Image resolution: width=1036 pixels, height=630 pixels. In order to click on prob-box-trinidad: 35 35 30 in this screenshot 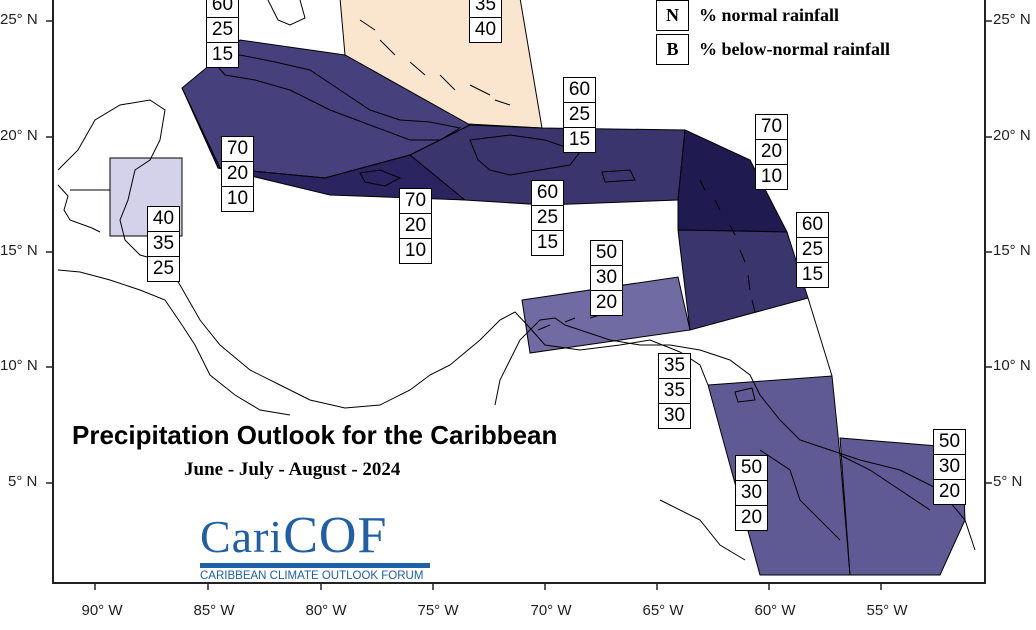, I will do `click(674, 391)`.